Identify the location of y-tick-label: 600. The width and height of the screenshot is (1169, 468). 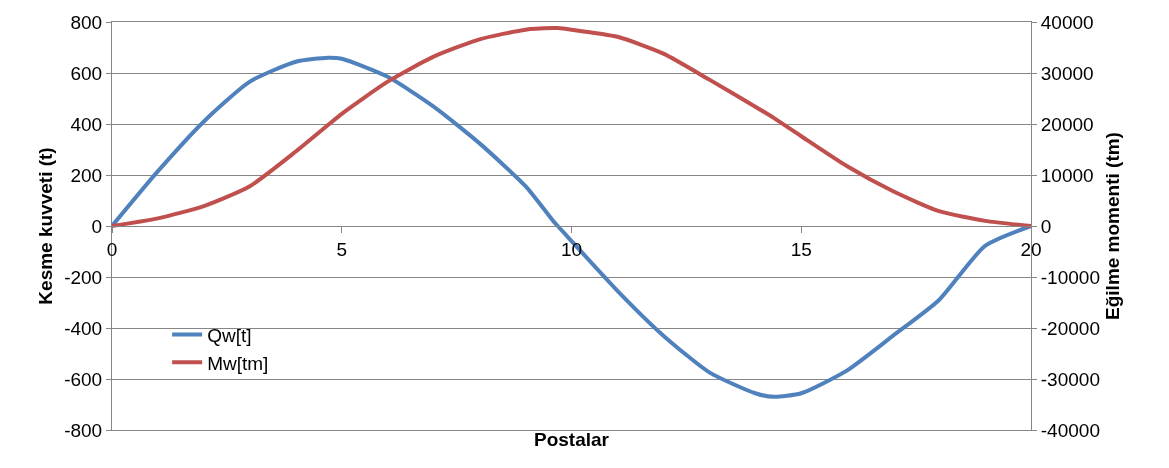
(86, 73).